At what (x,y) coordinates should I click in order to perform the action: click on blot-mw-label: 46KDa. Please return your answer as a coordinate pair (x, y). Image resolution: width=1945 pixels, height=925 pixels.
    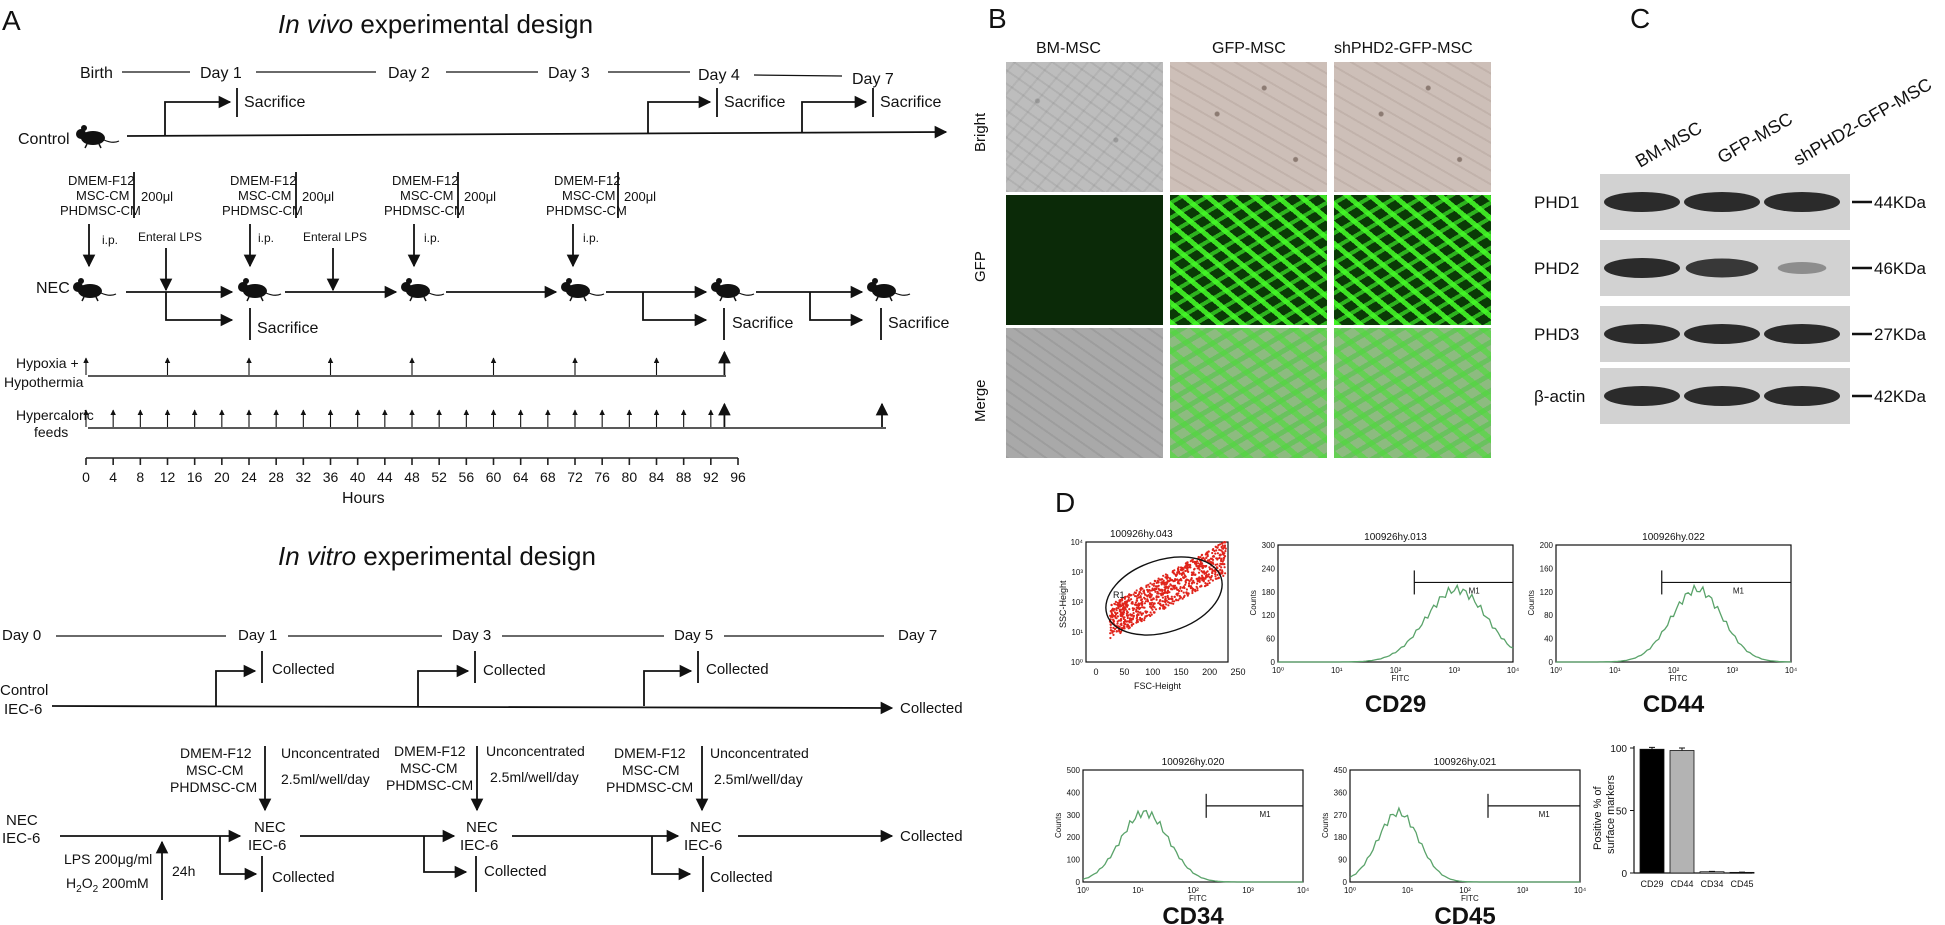
    Looking at the image, I should click on (1900, 268).